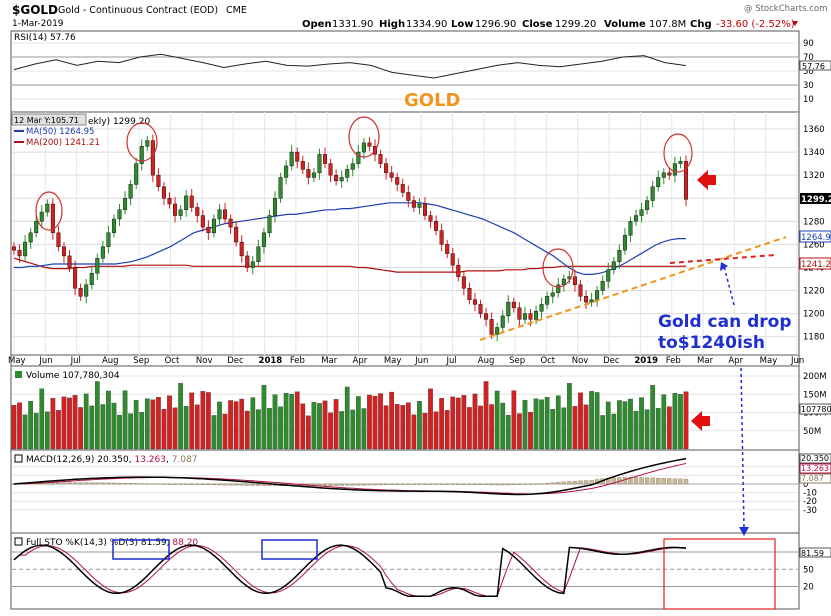  I want to click on ma50-legend: MA(50) 1264.95, so click(60, 132).